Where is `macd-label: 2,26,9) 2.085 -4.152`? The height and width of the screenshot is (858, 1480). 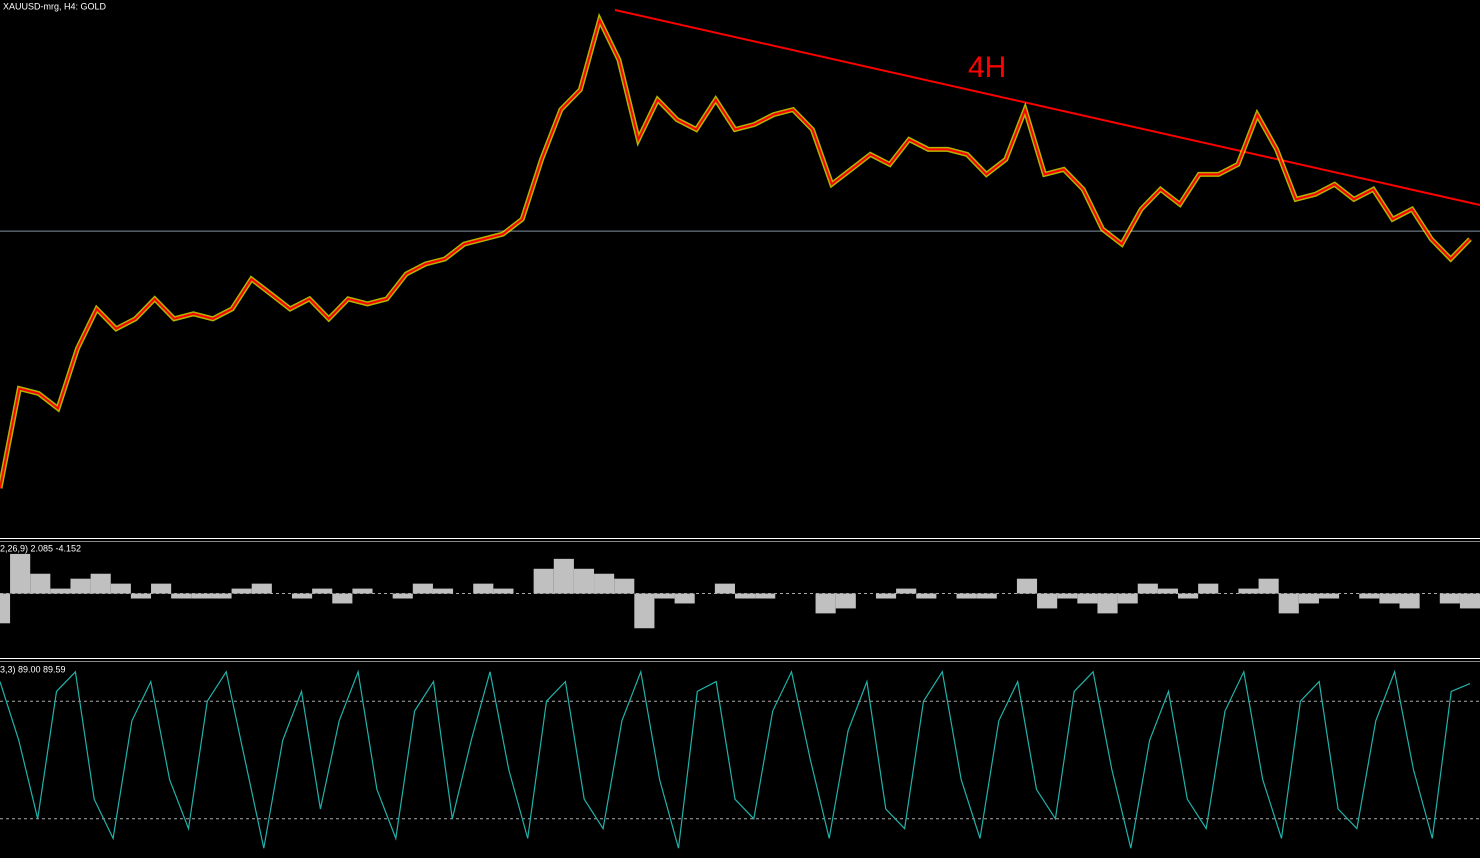 macd-label: 2,26,9) 2.085 -4.152 is located at coordinates (40, 548).